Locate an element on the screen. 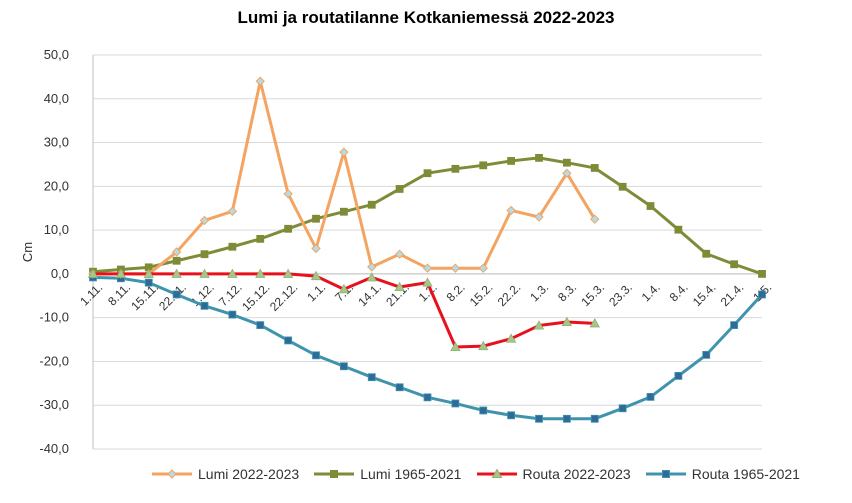  x-tick-label: 1.4. is located at coordinates (651, 292).